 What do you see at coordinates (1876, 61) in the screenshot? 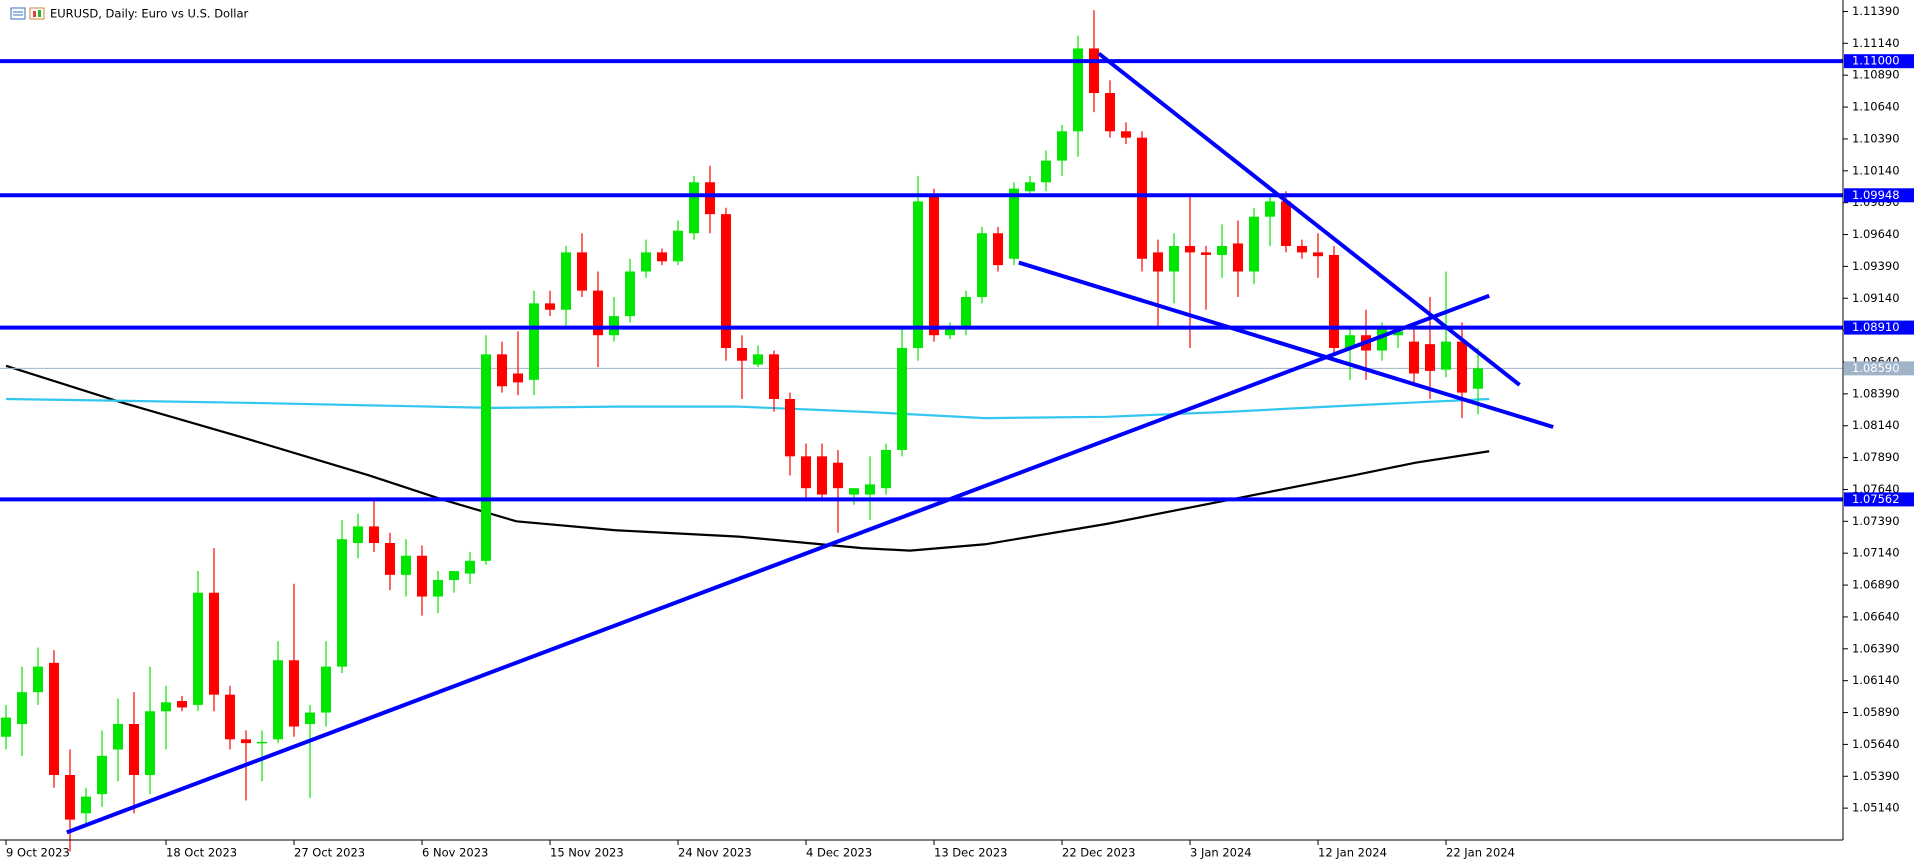
I see `price-box-label: 1.11000` at bounding box center [1876, 61].